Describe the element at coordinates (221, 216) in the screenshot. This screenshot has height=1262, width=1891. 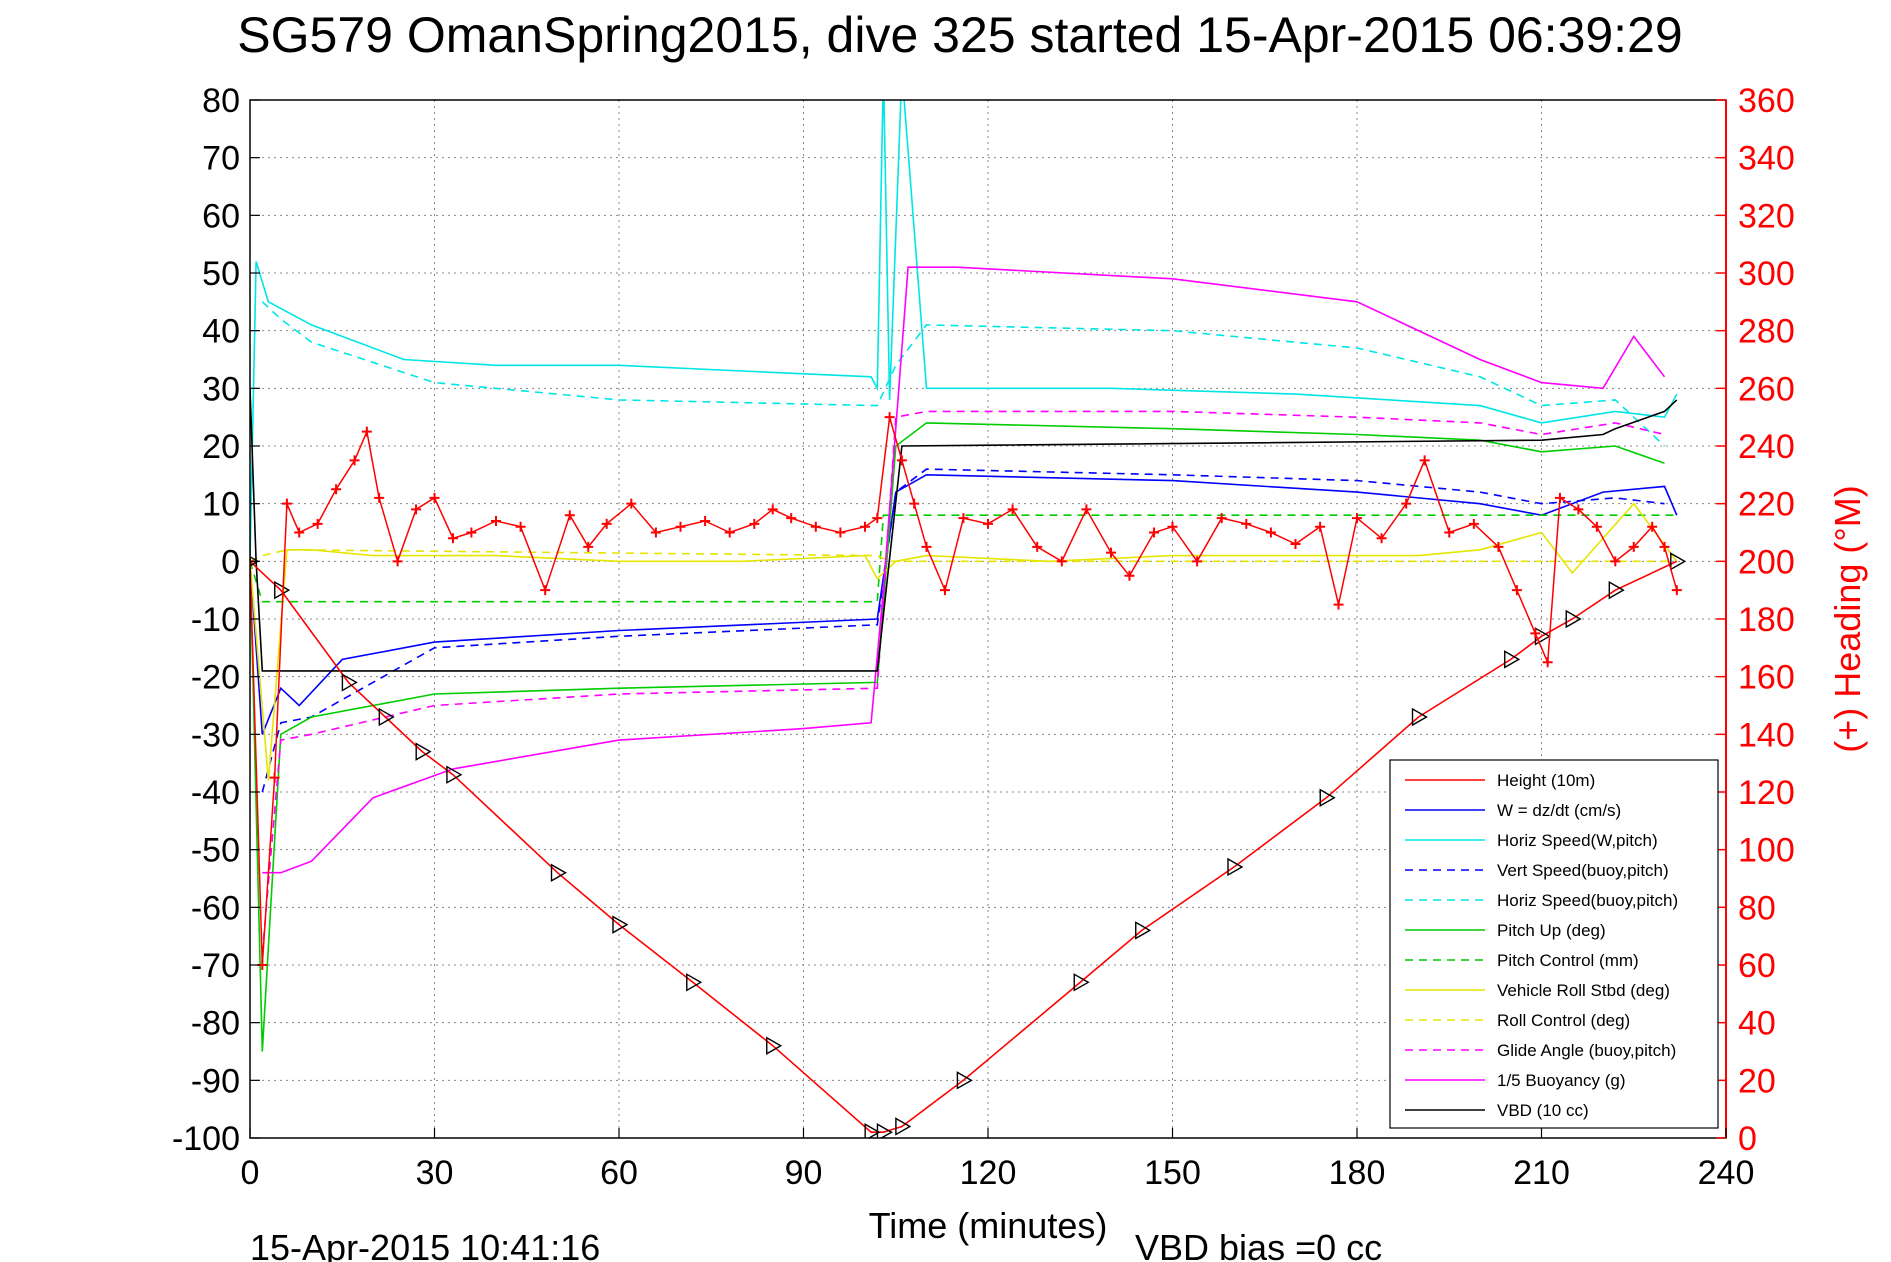
I see `y-tick-label: 60` at that location.